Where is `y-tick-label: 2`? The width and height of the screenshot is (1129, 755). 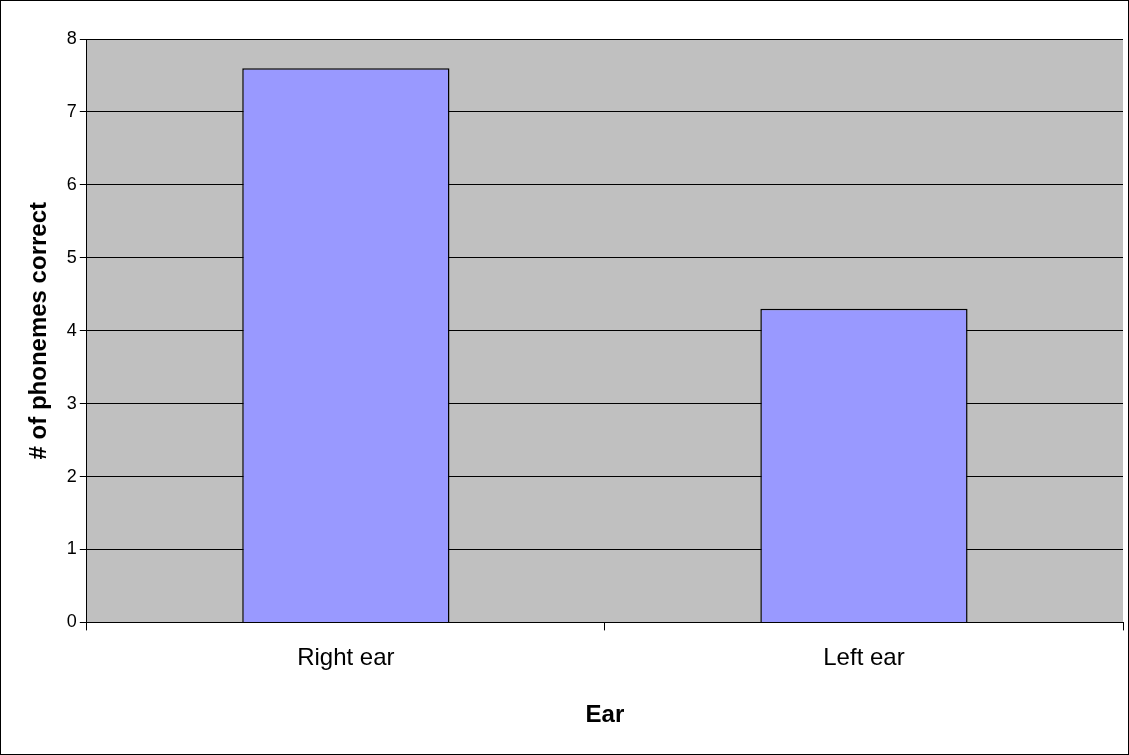 y-tick-label: 2 is located at coordinates (71, 475).